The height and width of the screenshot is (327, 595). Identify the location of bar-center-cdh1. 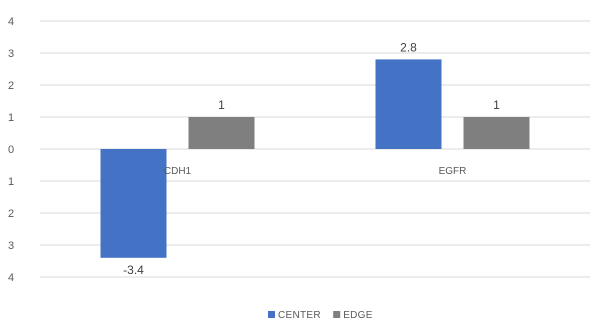
(133, 203).